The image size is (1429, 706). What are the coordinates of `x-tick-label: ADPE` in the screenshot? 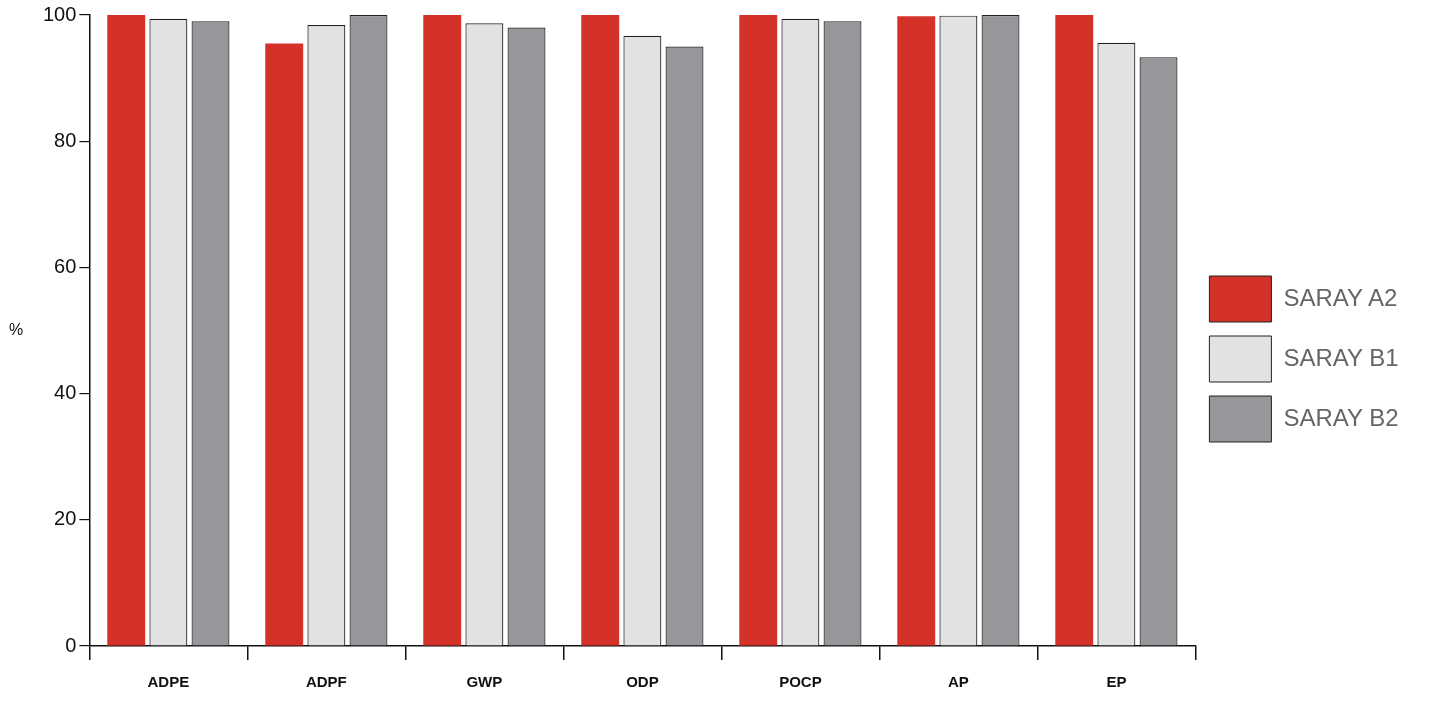 It's located at (168, 682).